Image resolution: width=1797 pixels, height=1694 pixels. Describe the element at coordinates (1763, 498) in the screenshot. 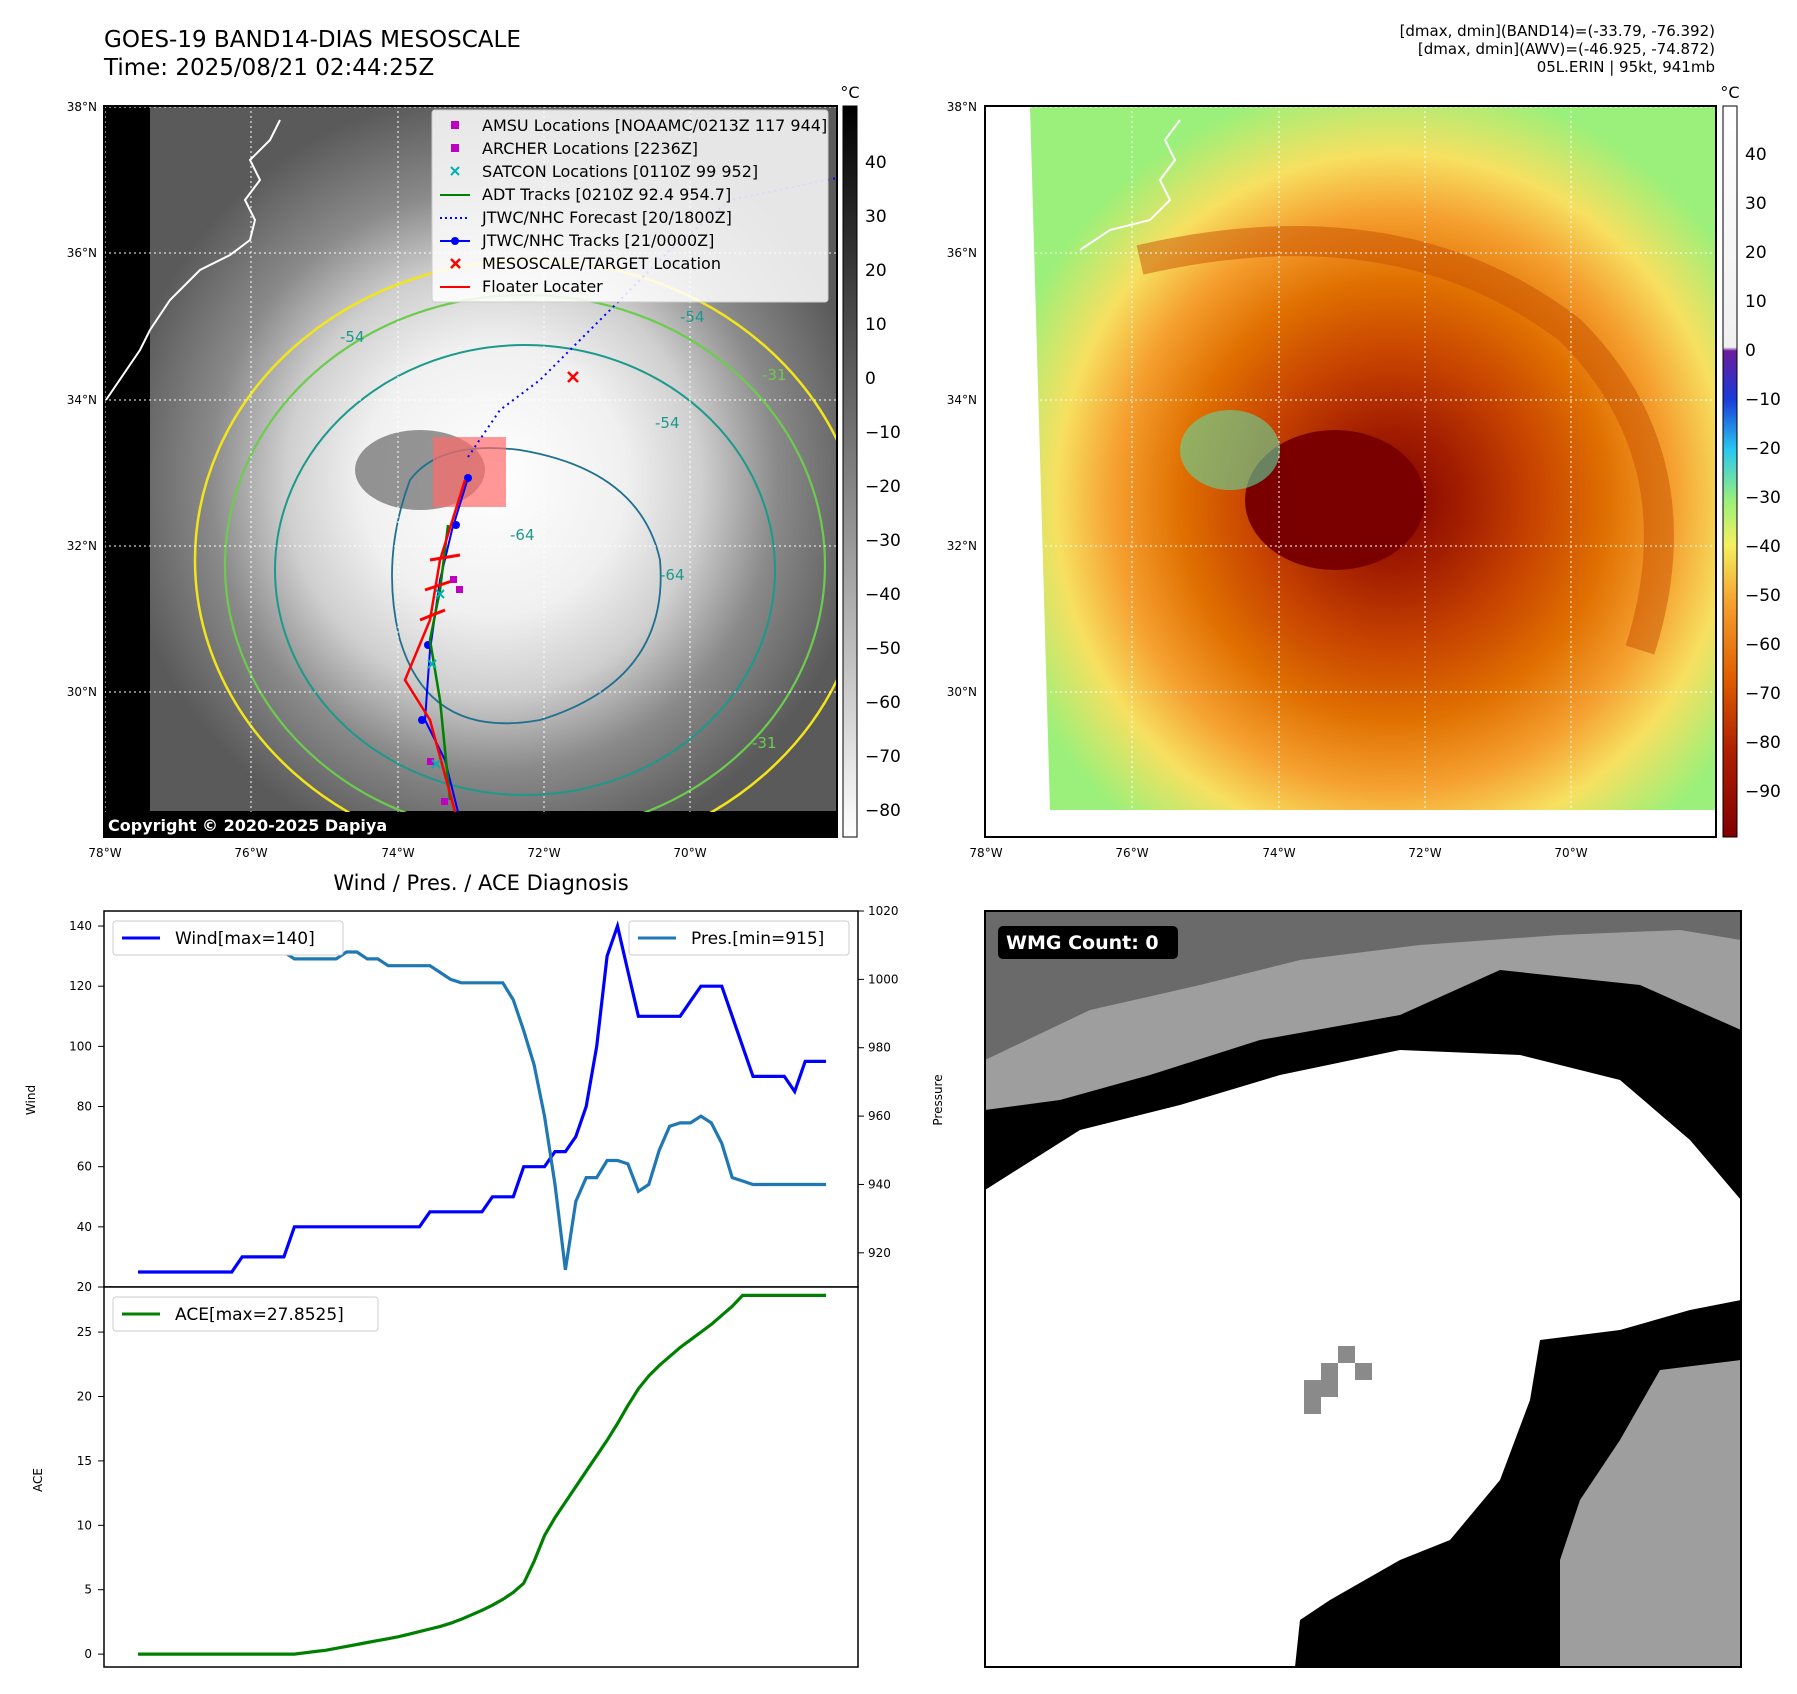

I see `colorbar2-tick: −30` at that location.